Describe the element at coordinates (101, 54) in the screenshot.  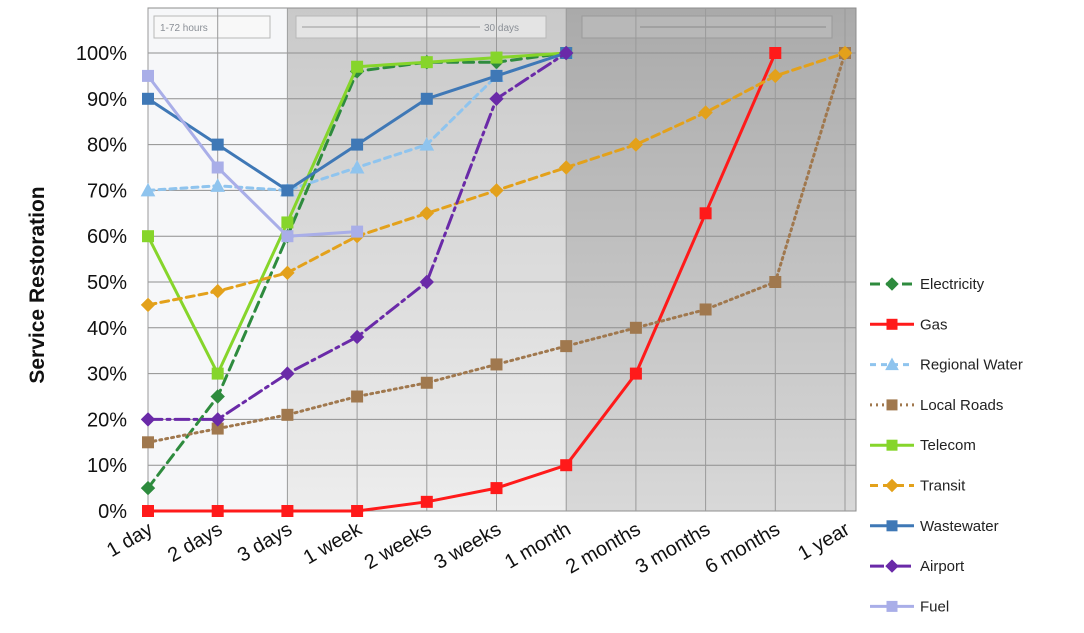
I see `y-tick-label: 100%` at that location.